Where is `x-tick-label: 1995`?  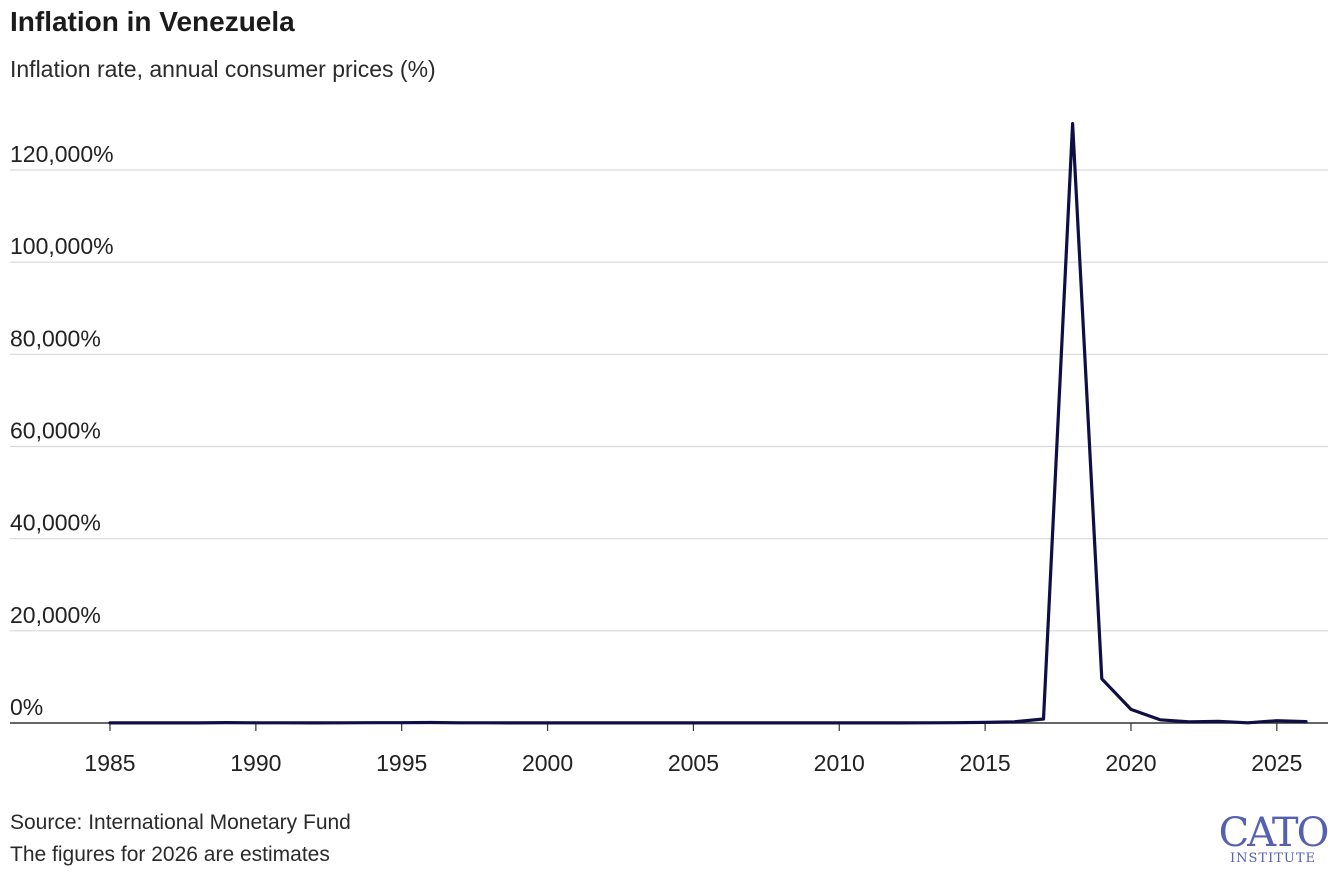
x-tick-label: 1995 is located at coordinates (401, 763).